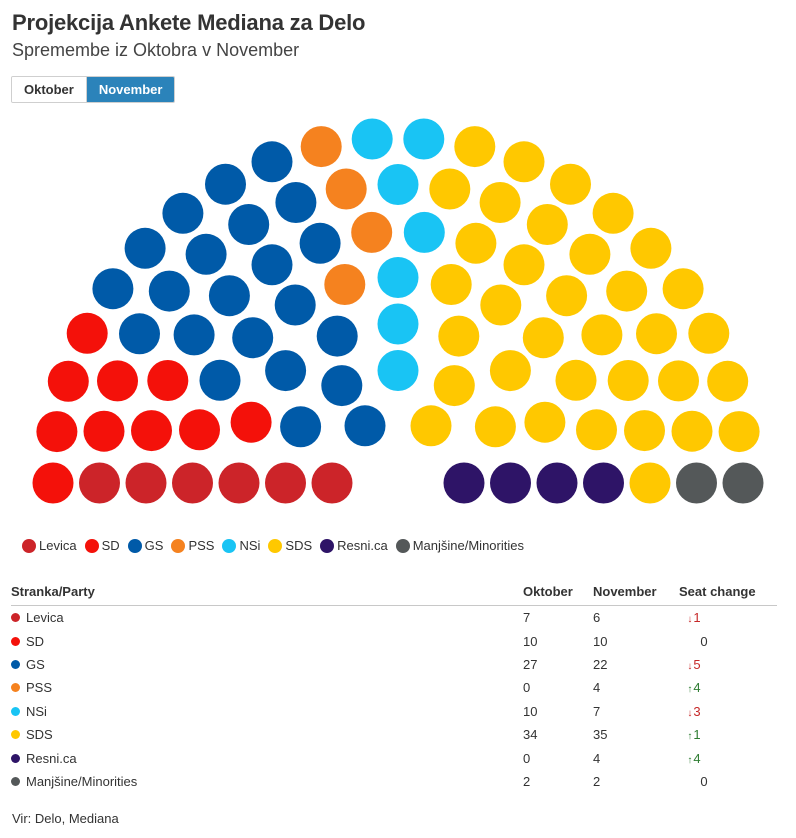 This screenshot has width=796, height=838. I want to click on table-row: PSS 0 4 ↑4, so click(394, 687).